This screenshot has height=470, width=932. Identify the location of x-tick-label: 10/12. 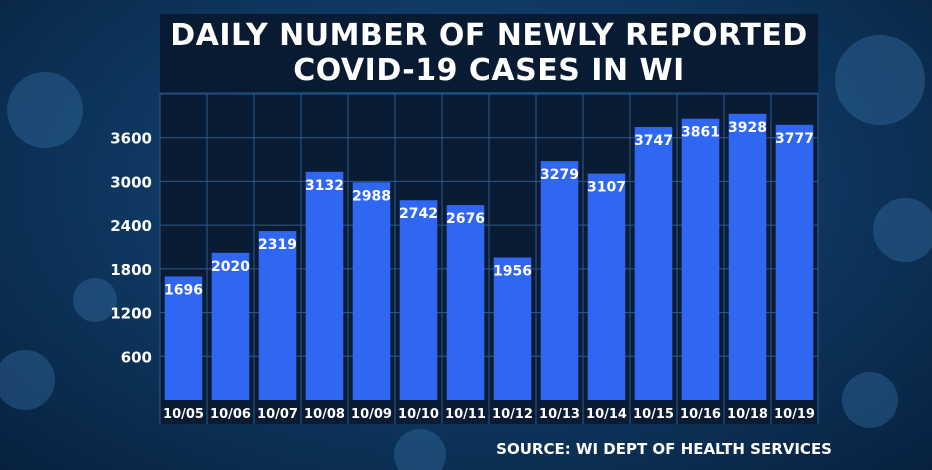
(512, 414).